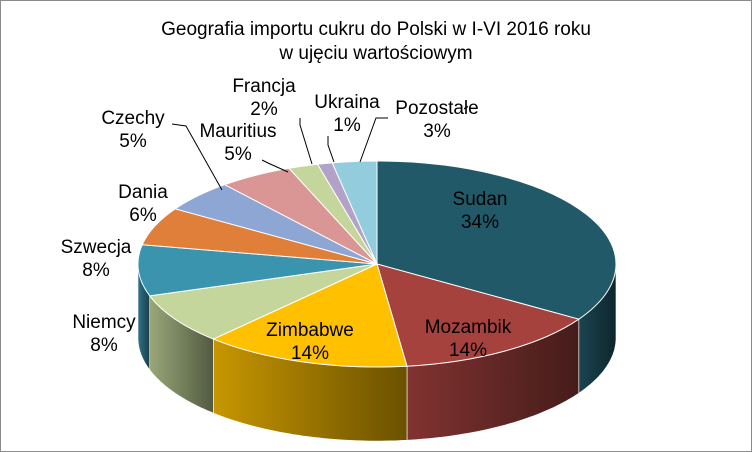 This screenshot has width=752, height=452. I want to click on pie-slice-mozambik, so click(478, 315).